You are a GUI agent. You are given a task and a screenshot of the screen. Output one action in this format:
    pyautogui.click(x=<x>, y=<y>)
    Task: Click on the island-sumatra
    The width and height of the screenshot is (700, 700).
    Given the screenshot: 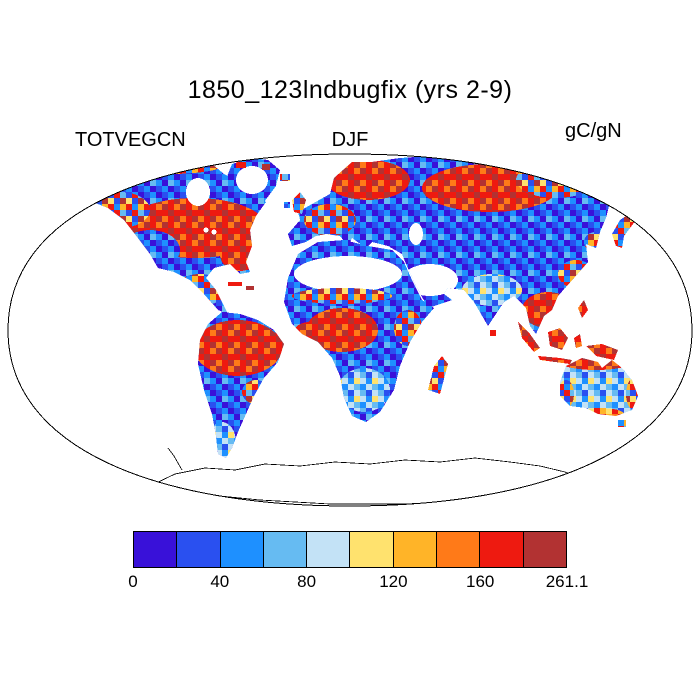 What is the action you would take?
    pyautogui.click(x=529, y=337)
    